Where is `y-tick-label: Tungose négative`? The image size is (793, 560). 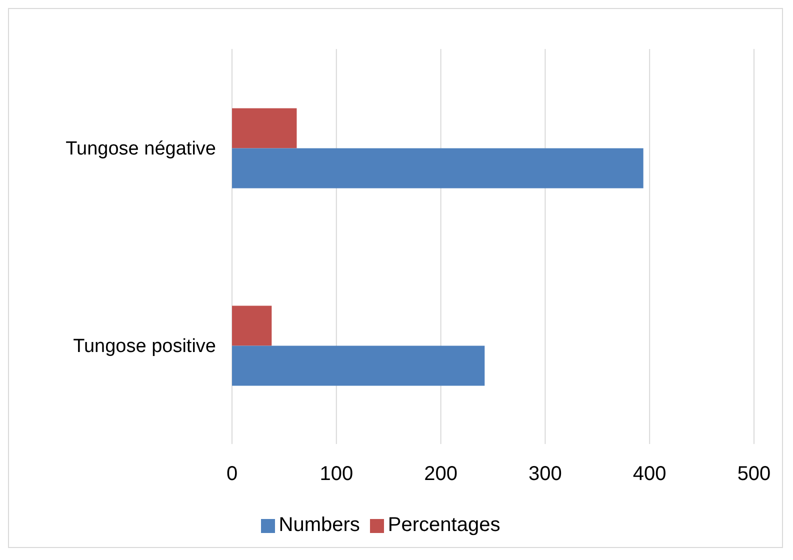
y-tick-label: Tungose négative is located at coordinates (141, 149).